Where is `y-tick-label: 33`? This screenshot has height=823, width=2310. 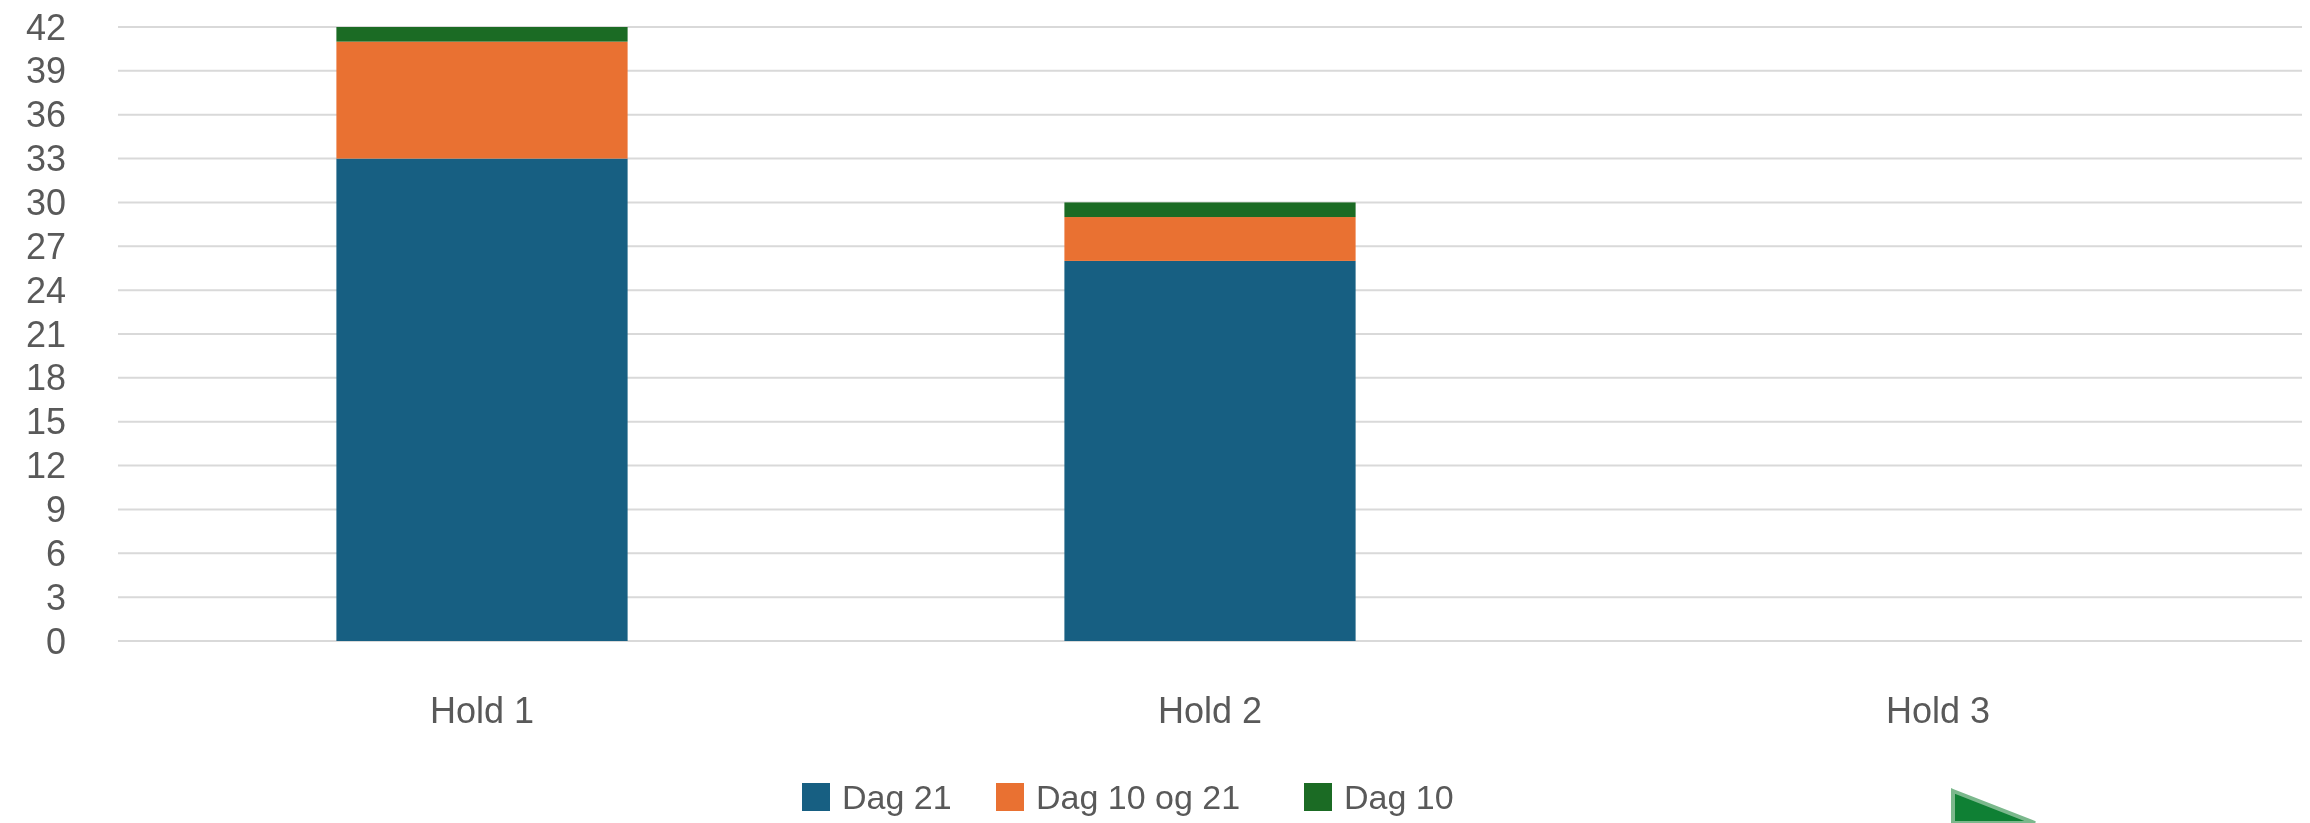 y-tick-label: 33 is located at coordinates (45, 159).